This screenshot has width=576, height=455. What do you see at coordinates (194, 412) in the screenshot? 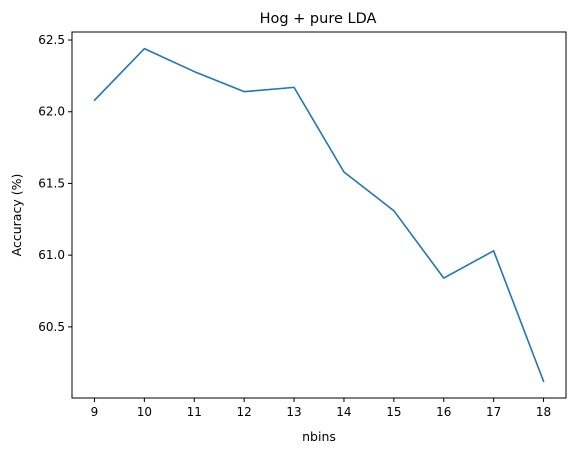
I see `x-tick-label: 11` at bounding box center [194, 412].